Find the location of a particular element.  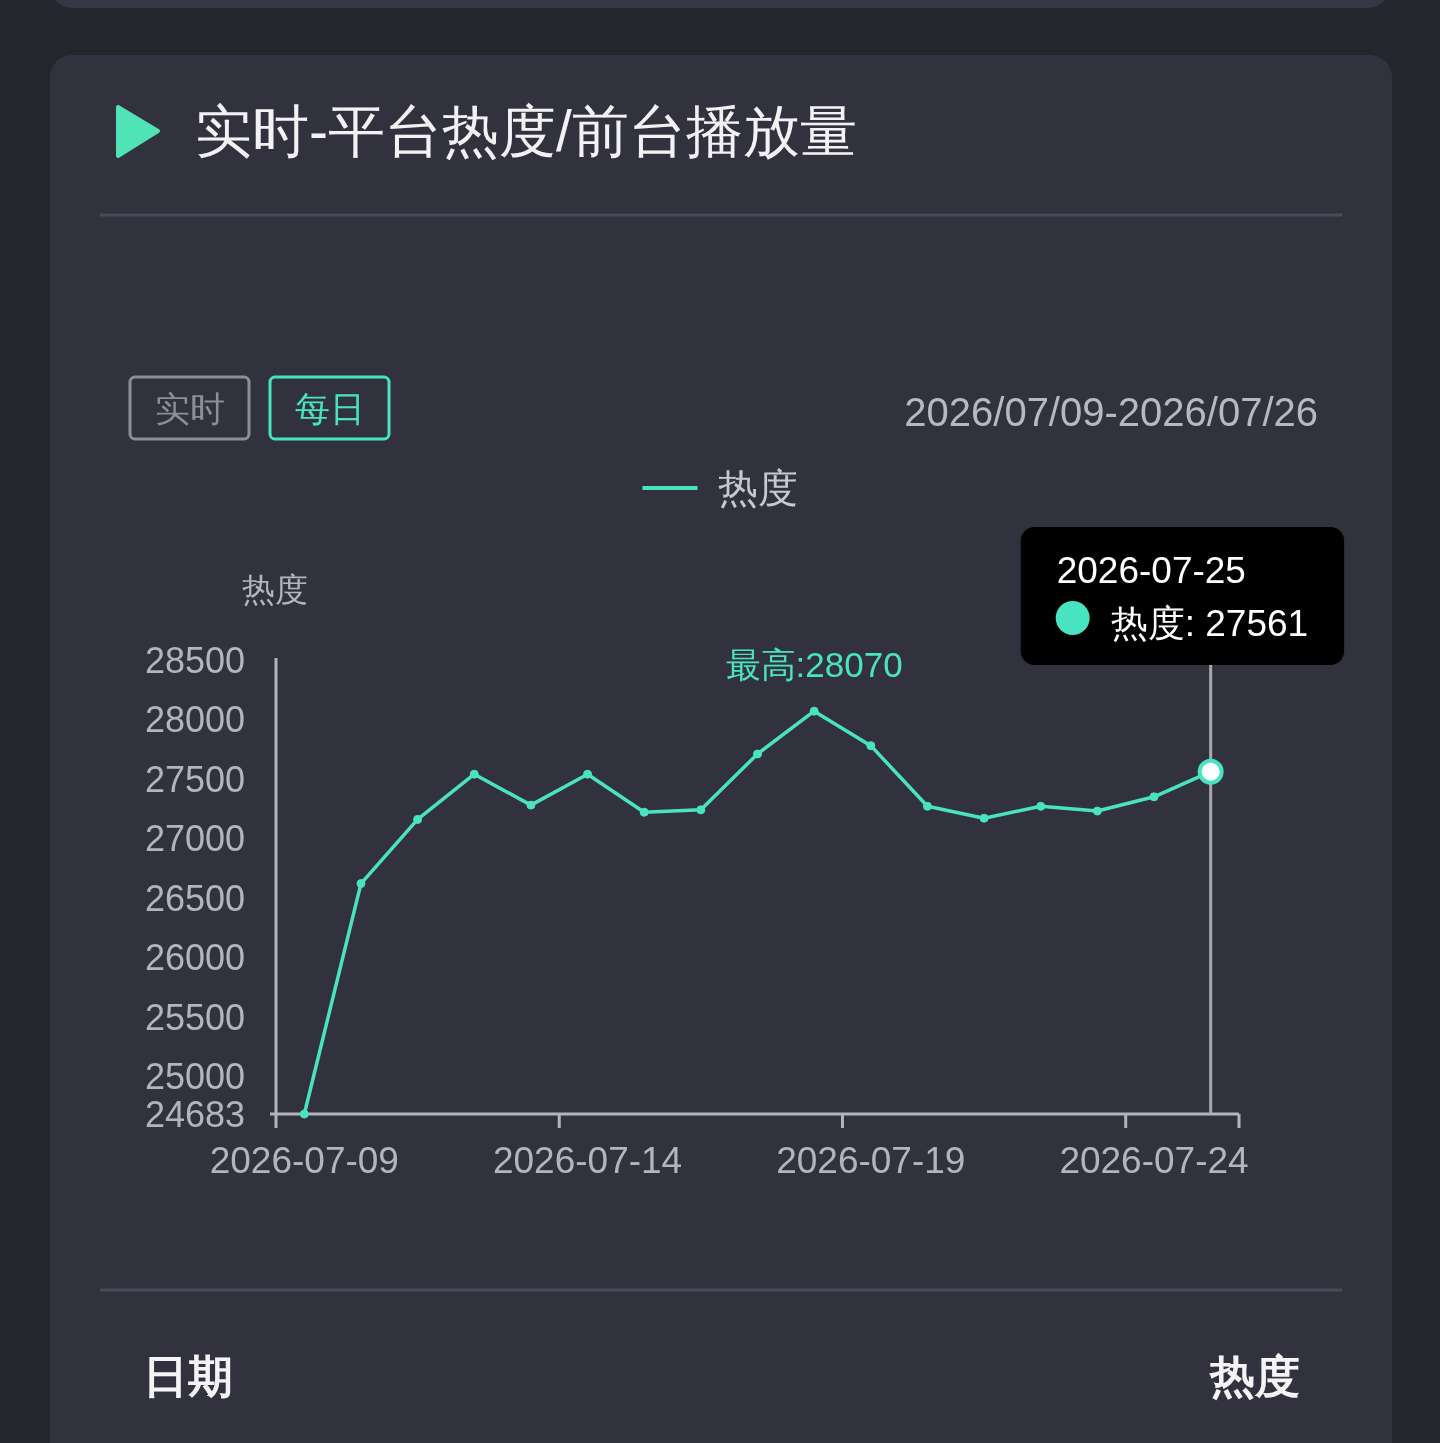

x-tick-label: 2026-07-14 is located at coordinates (587, 1160).